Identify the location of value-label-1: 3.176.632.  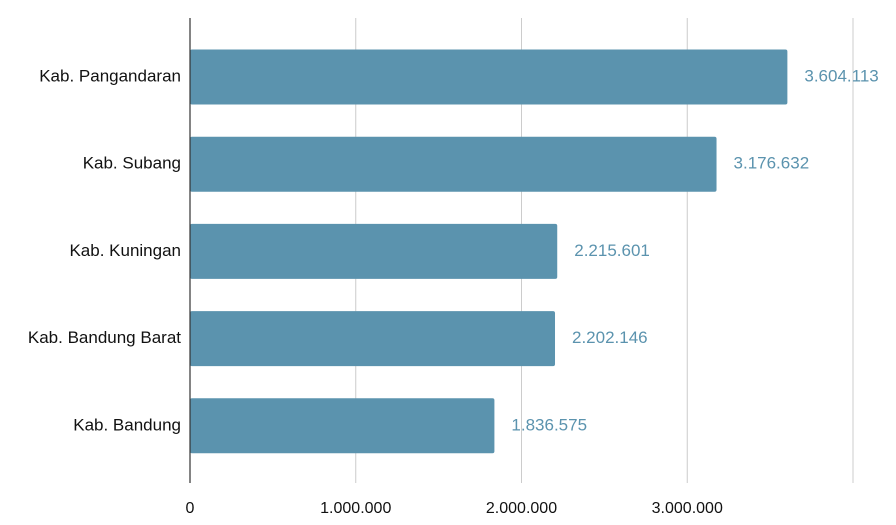
(772, 163).